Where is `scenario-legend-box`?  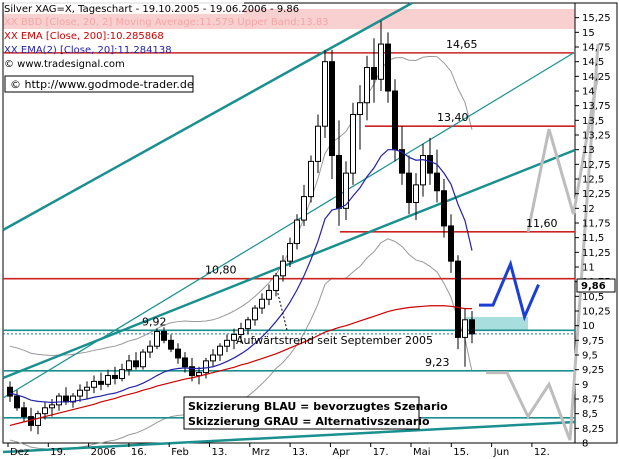
scenario-legend-box is located at coordinates (301, 413).